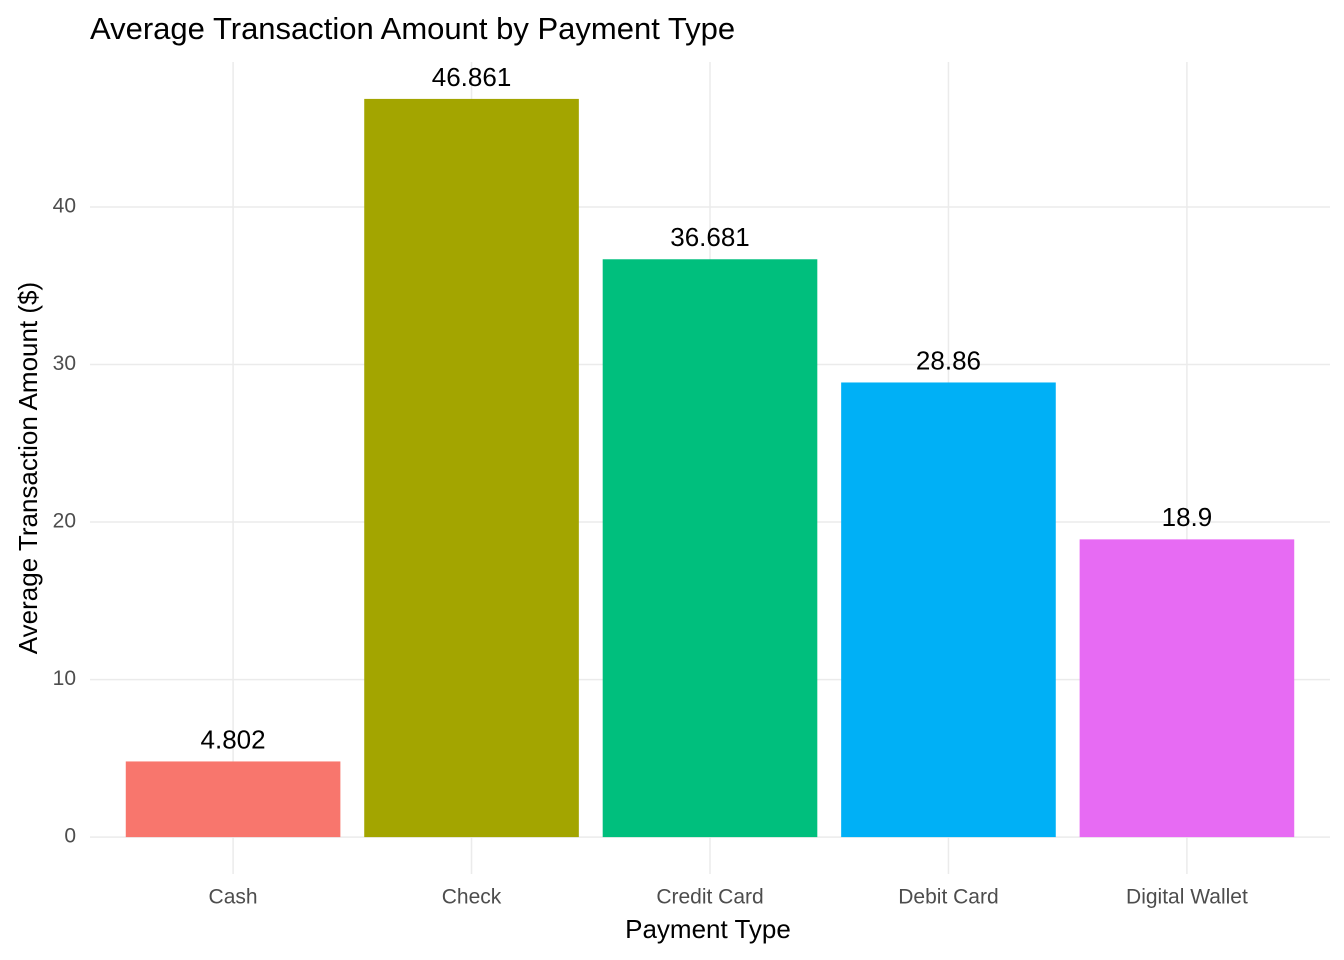 The height and width of the screenshot is (960, 1344). Describe the element at coordinates (709, 897) in the screenshot. I see `x-tick-label: Credit Card` at that location.